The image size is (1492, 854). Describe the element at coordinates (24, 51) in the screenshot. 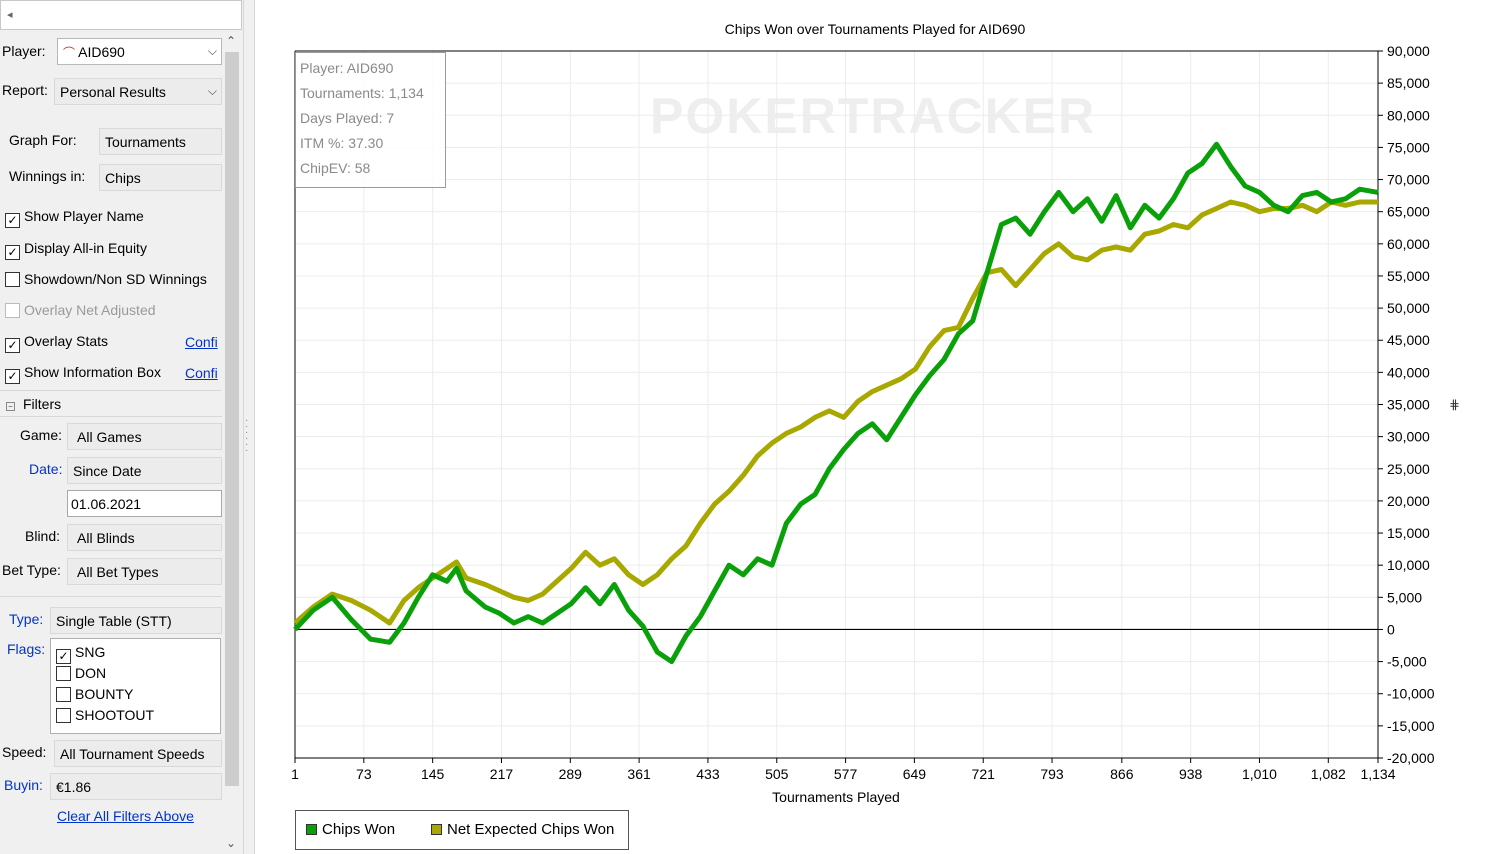

I see `player-label: Player:` at that location.